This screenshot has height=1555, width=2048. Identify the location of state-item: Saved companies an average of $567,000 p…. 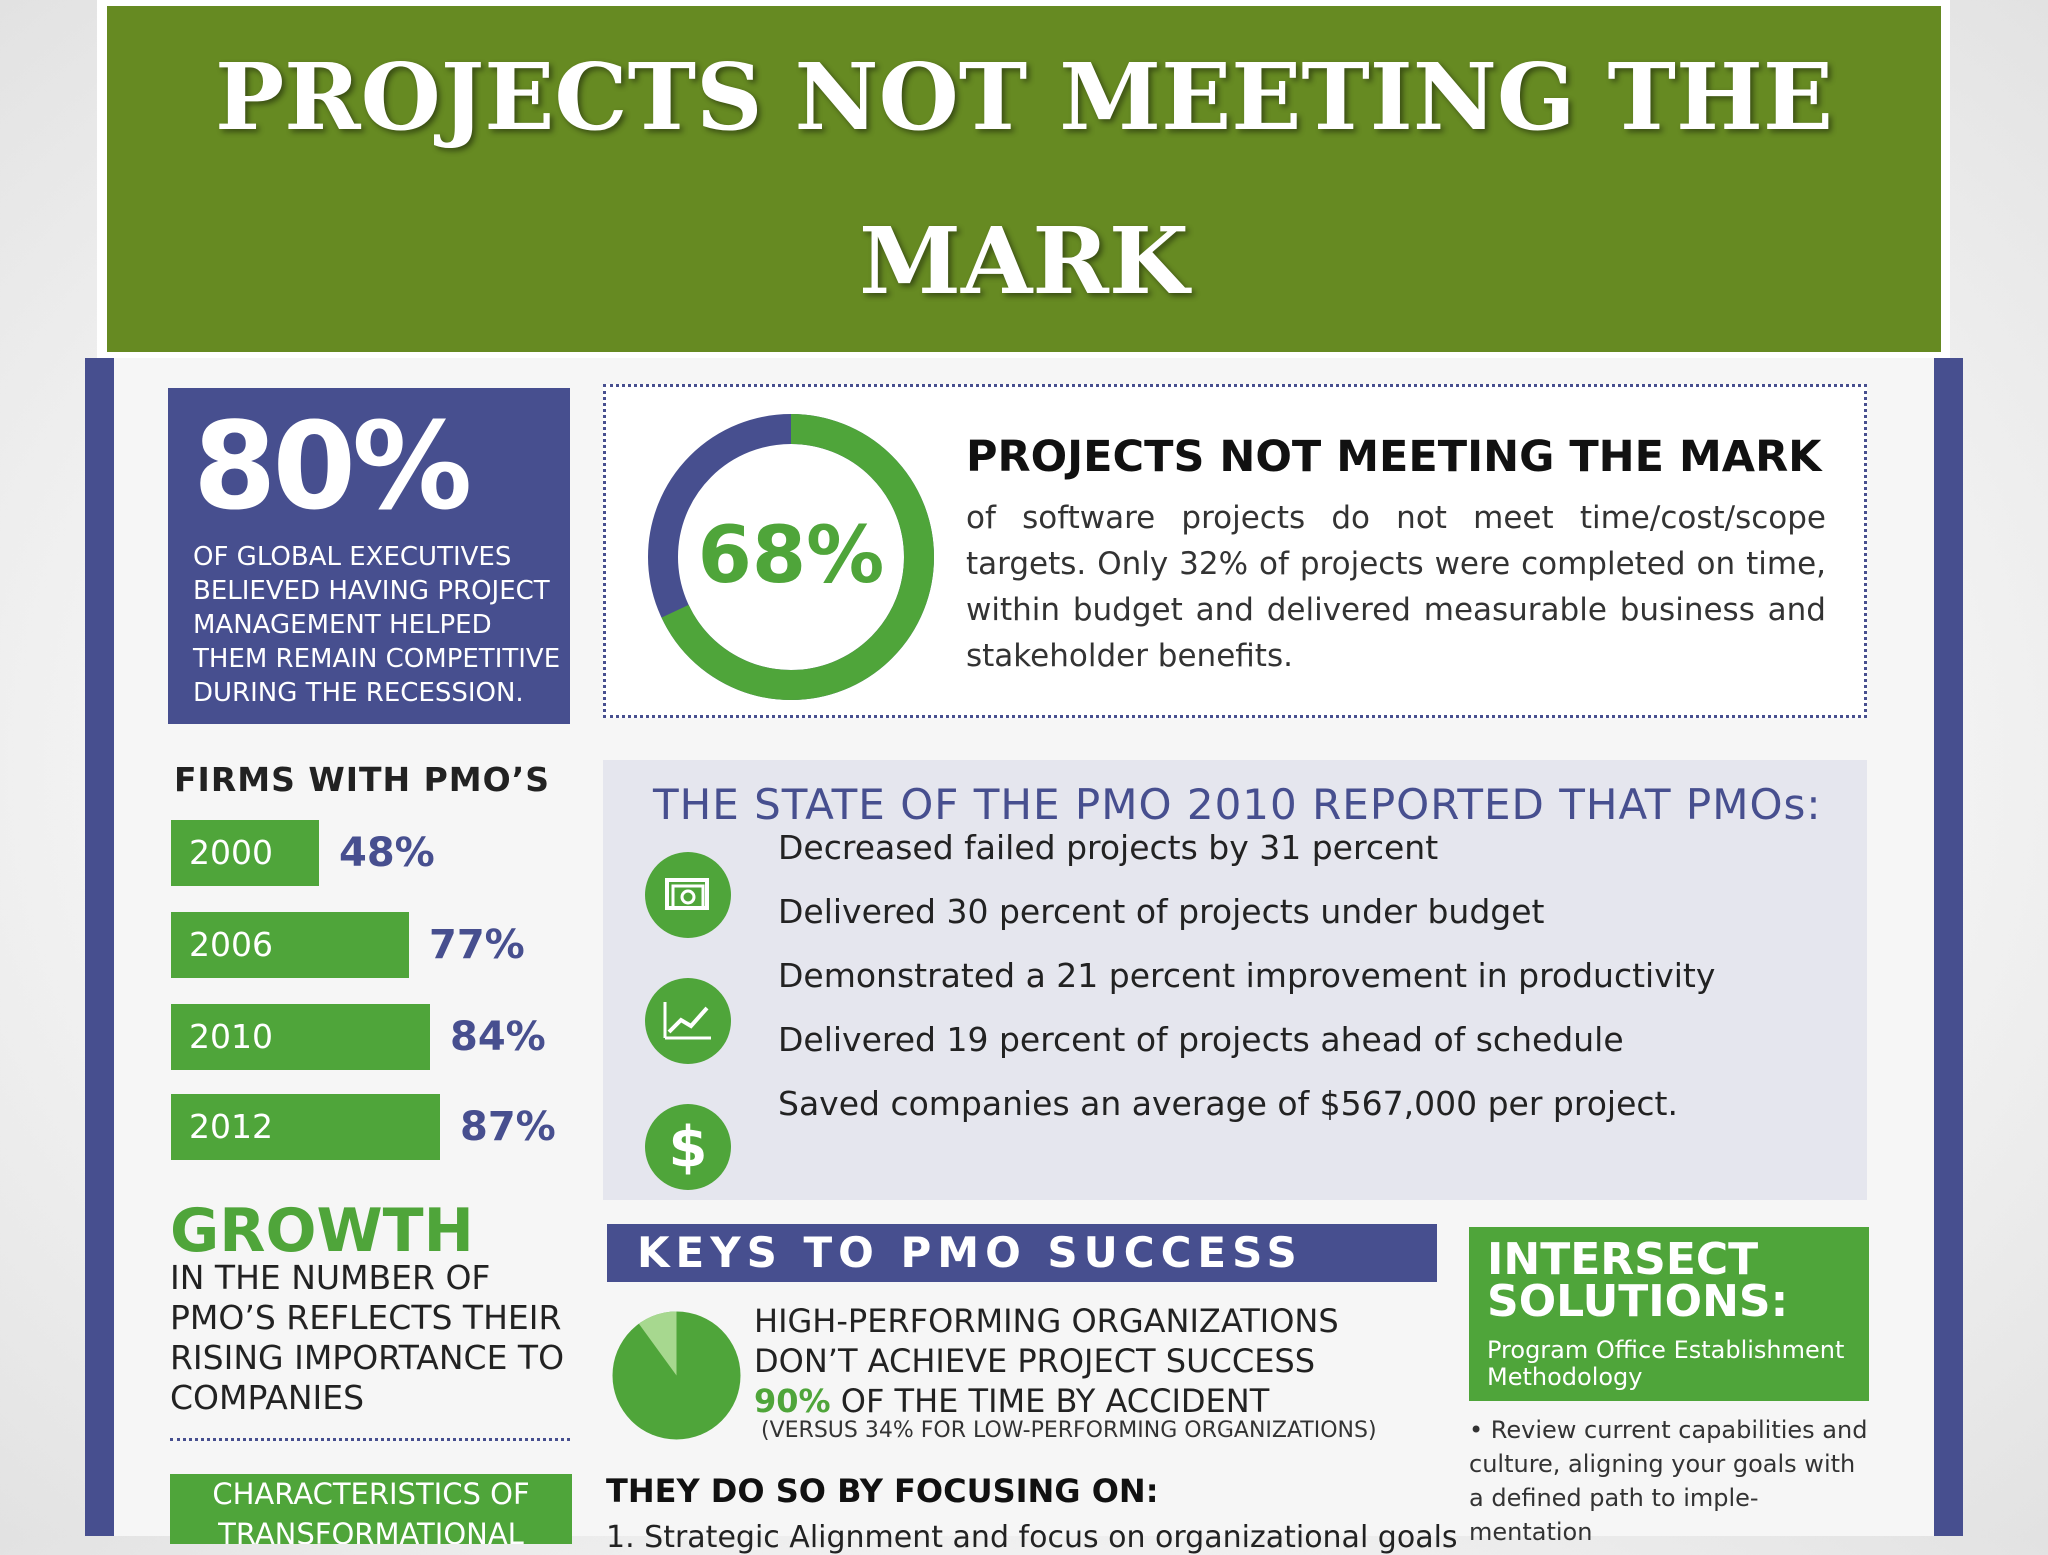
(1228, 1103).